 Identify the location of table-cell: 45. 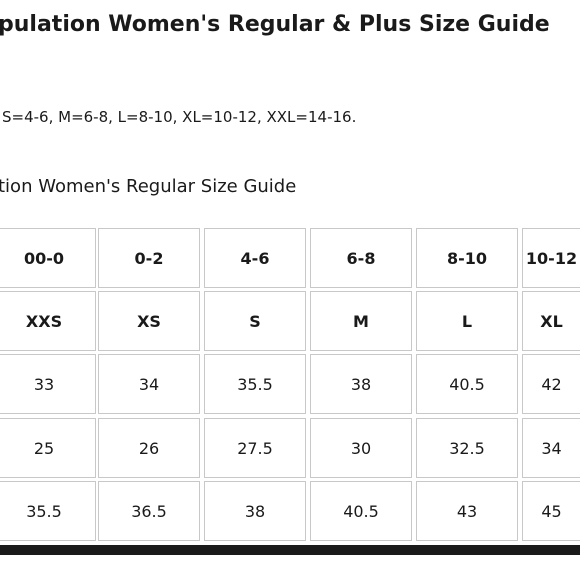
(551, 511).